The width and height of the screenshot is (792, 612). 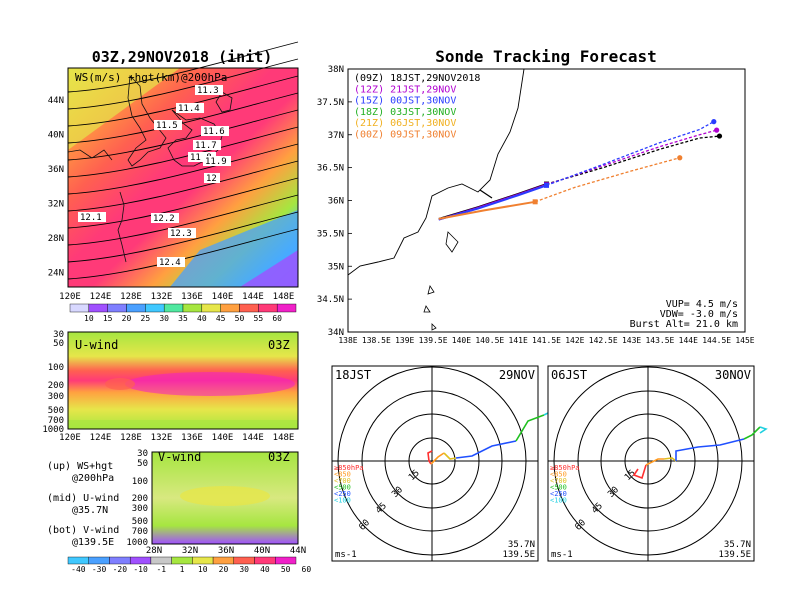 I want to click on v-lat-tick: 44N, so click(x=298, y=551).